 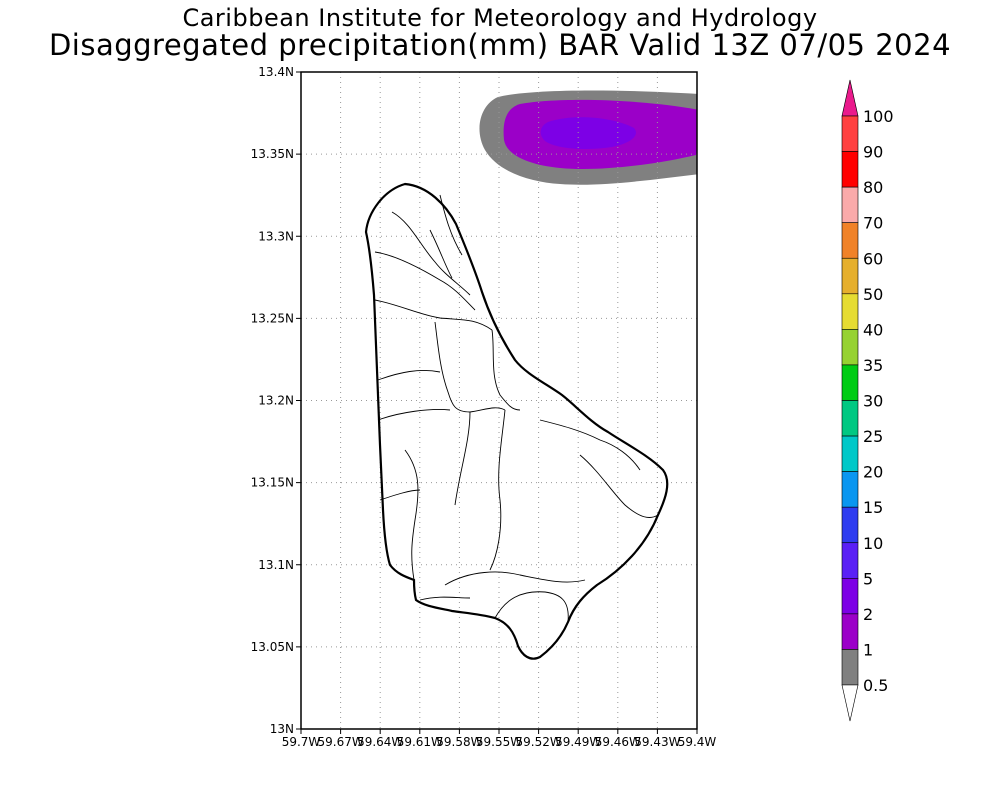 What do you see at coordinates (272, 154) in the screenshot?
I see `lat-tick-label: 13.35N` at bounding box center [272, 154].